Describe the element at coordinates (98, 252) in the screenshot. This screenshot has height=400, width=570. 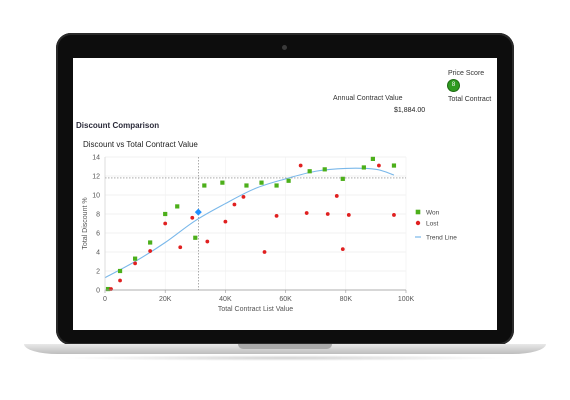
I see `y-tick-label: 4` at that location.